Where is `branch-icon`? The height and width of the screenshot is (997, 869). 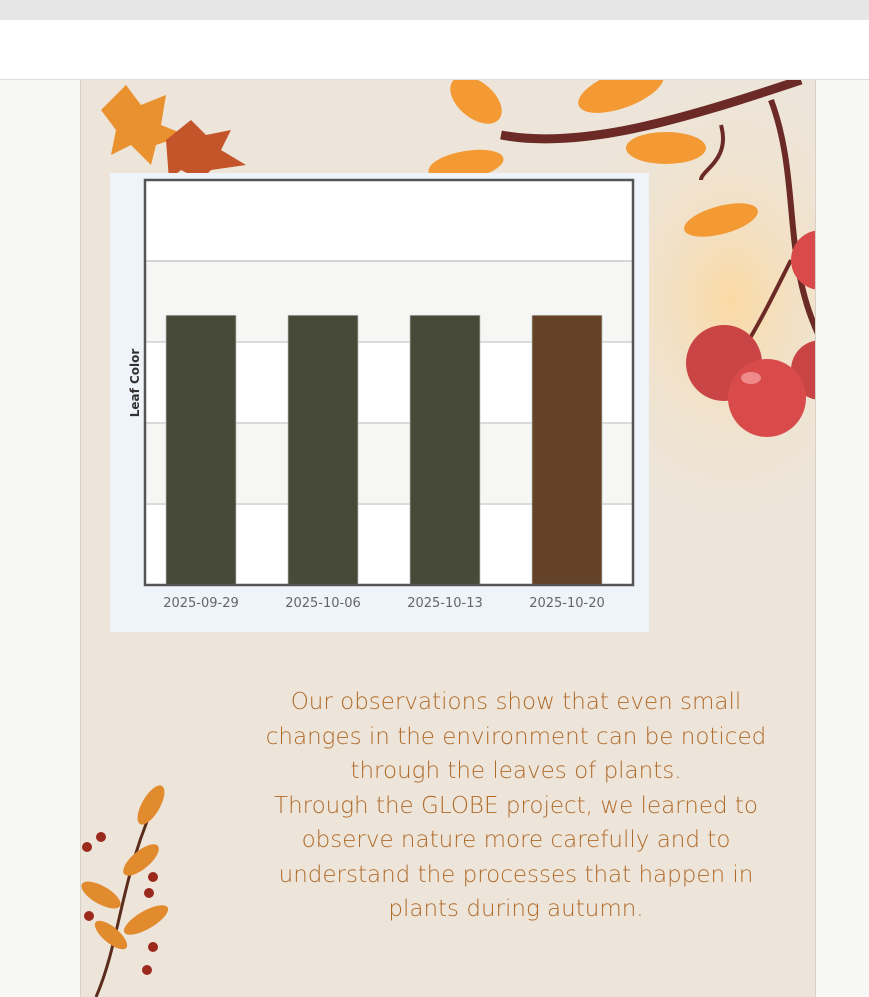 branch-icon is located at coordinates (621, 213).